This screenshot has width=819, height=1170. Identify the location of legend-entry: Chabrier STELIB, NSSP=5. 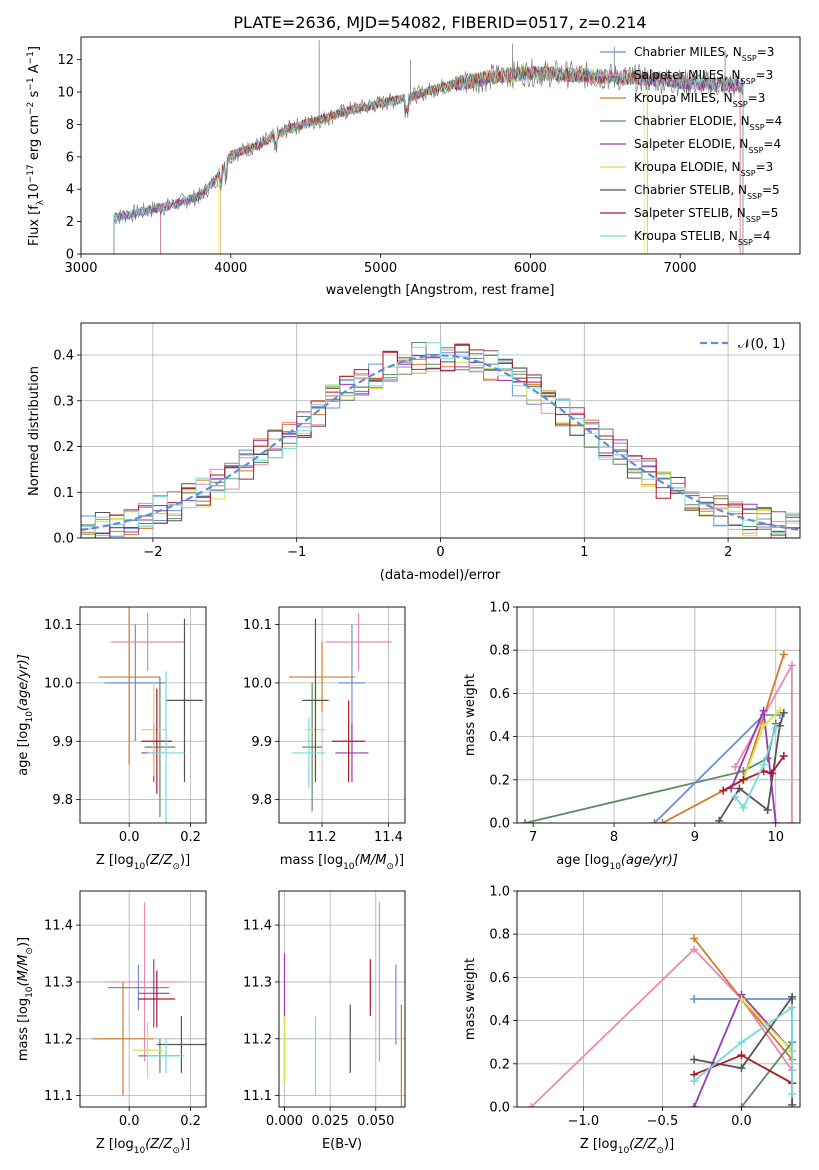
(707, 192).